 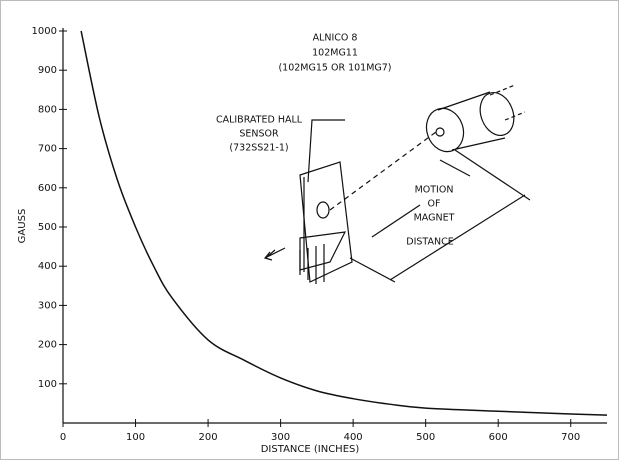 What do you see at coordinates (47, 384) in the screenshot?
I see `y-tick-label: 100` at bounding box center [47, 384].